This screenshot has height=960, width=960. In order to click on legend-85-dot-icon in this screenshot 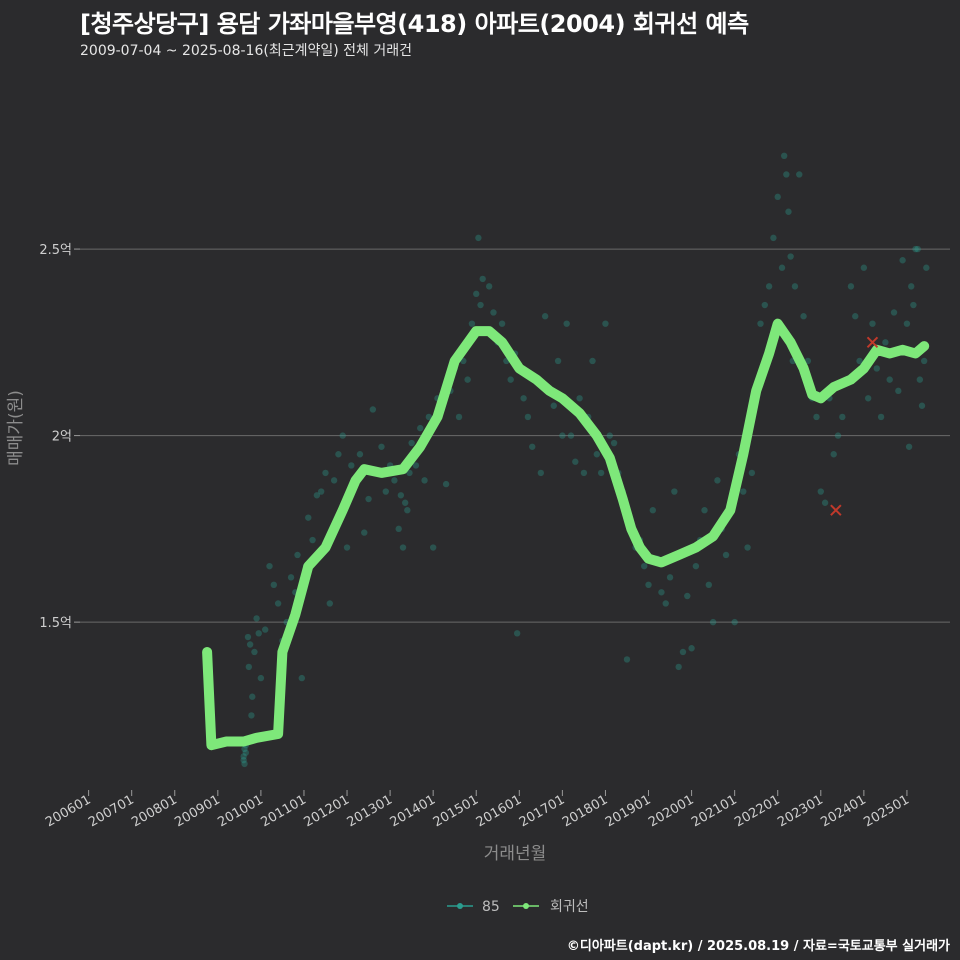, I will do `click(460, 906)`.